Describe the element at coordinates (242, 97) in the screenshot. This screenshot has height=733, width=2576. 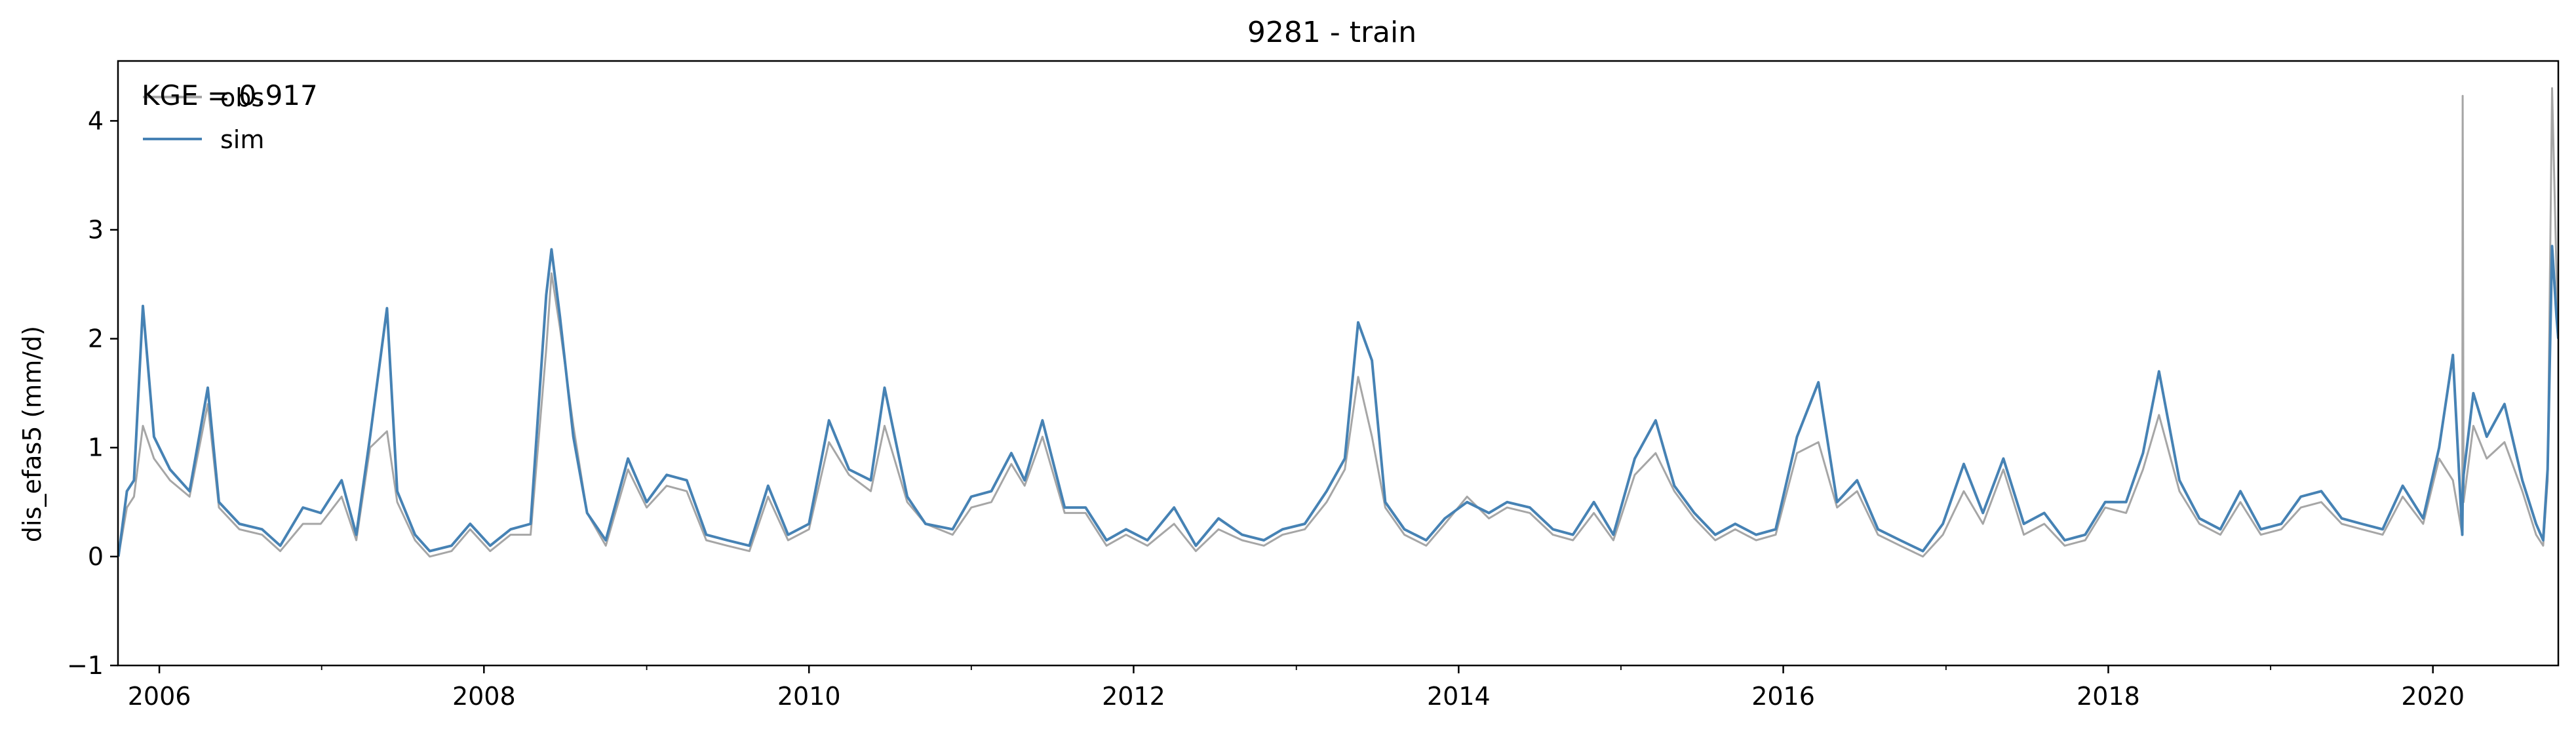
I see `legend-label-obs: obs` at that location.